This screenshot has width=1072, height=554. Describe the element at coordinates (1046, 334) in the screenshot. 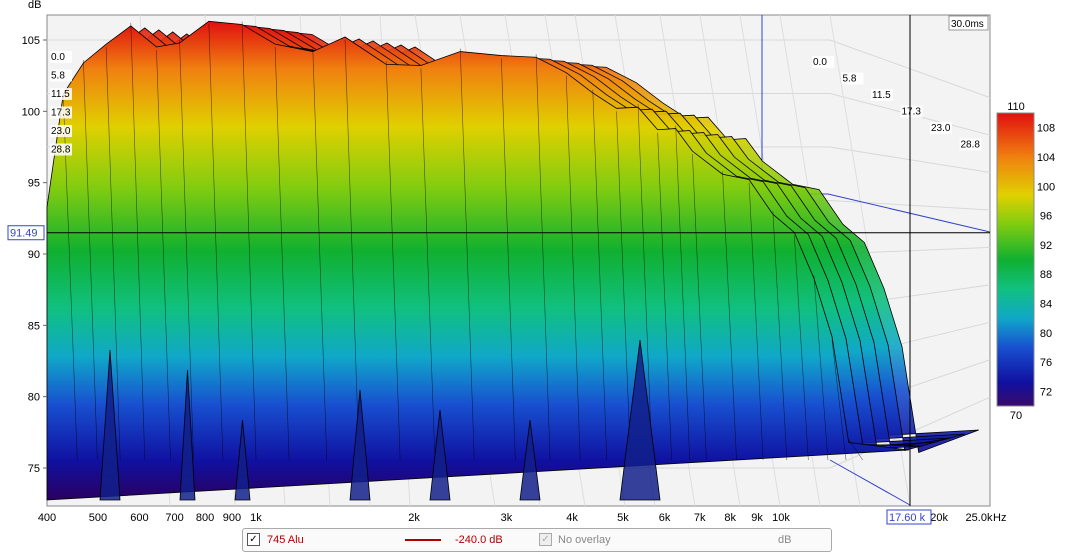

I see `colorbar-tick-label: 80` at that location.